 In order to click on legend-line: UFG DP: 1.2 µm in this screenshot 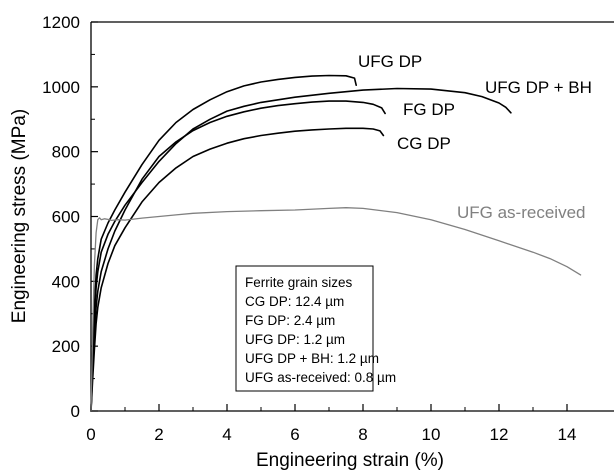, I will do `click(295, 339)`.